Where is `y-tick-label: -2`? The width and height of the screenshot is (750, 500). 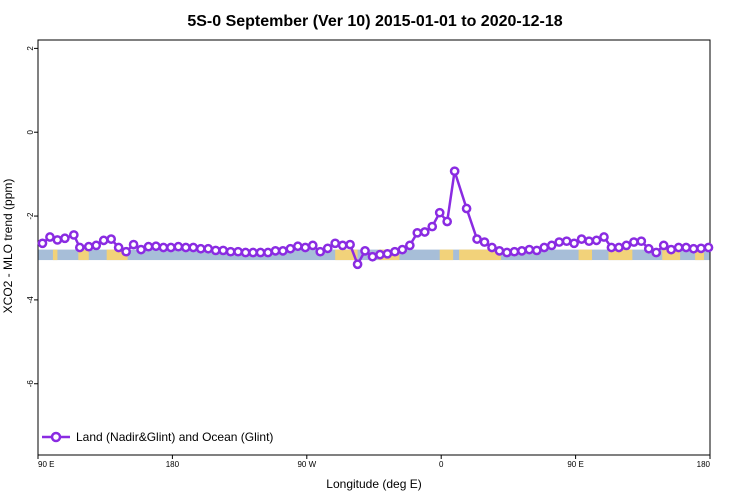 y-tick-label: -2 is located at coordinates (30, 216).